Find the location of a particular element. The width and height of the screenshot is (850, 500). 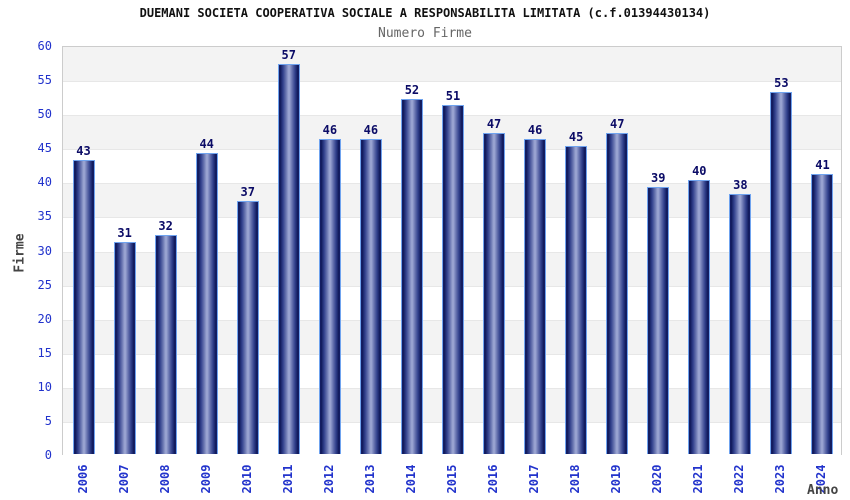

plot-band is located at coordinates (452, 64).